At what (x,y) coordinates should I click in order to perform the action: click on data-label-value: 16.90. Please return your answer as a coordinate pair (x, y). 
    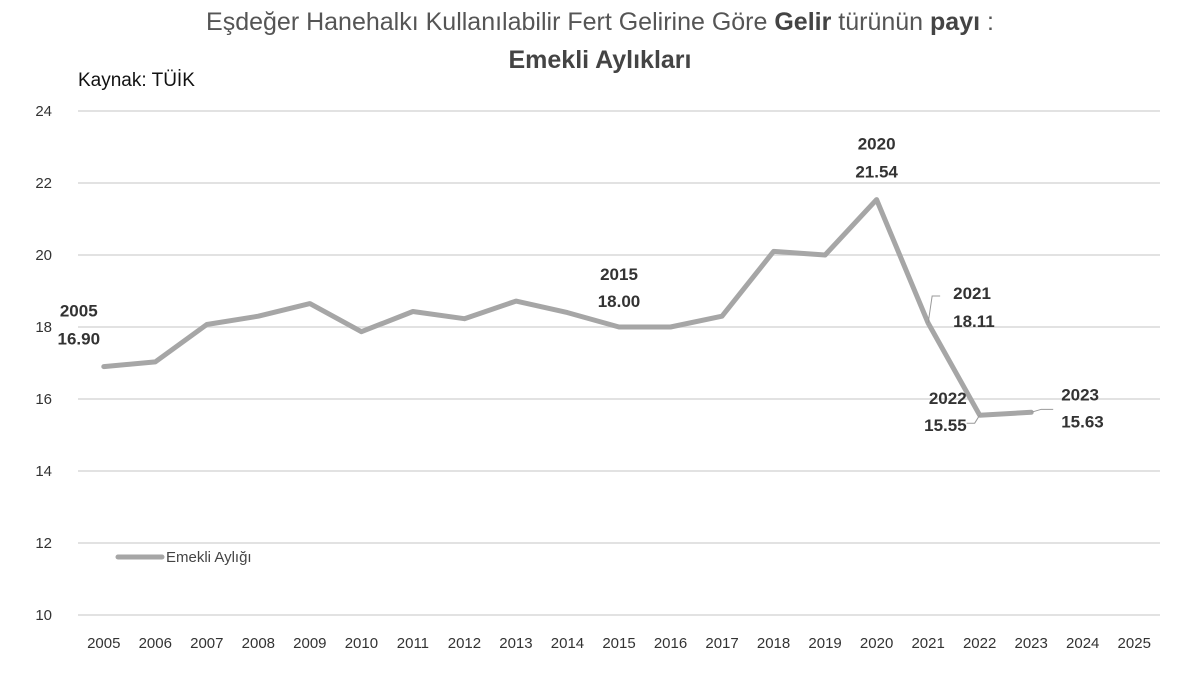
    Looking at the image, I should click on (78, 339).